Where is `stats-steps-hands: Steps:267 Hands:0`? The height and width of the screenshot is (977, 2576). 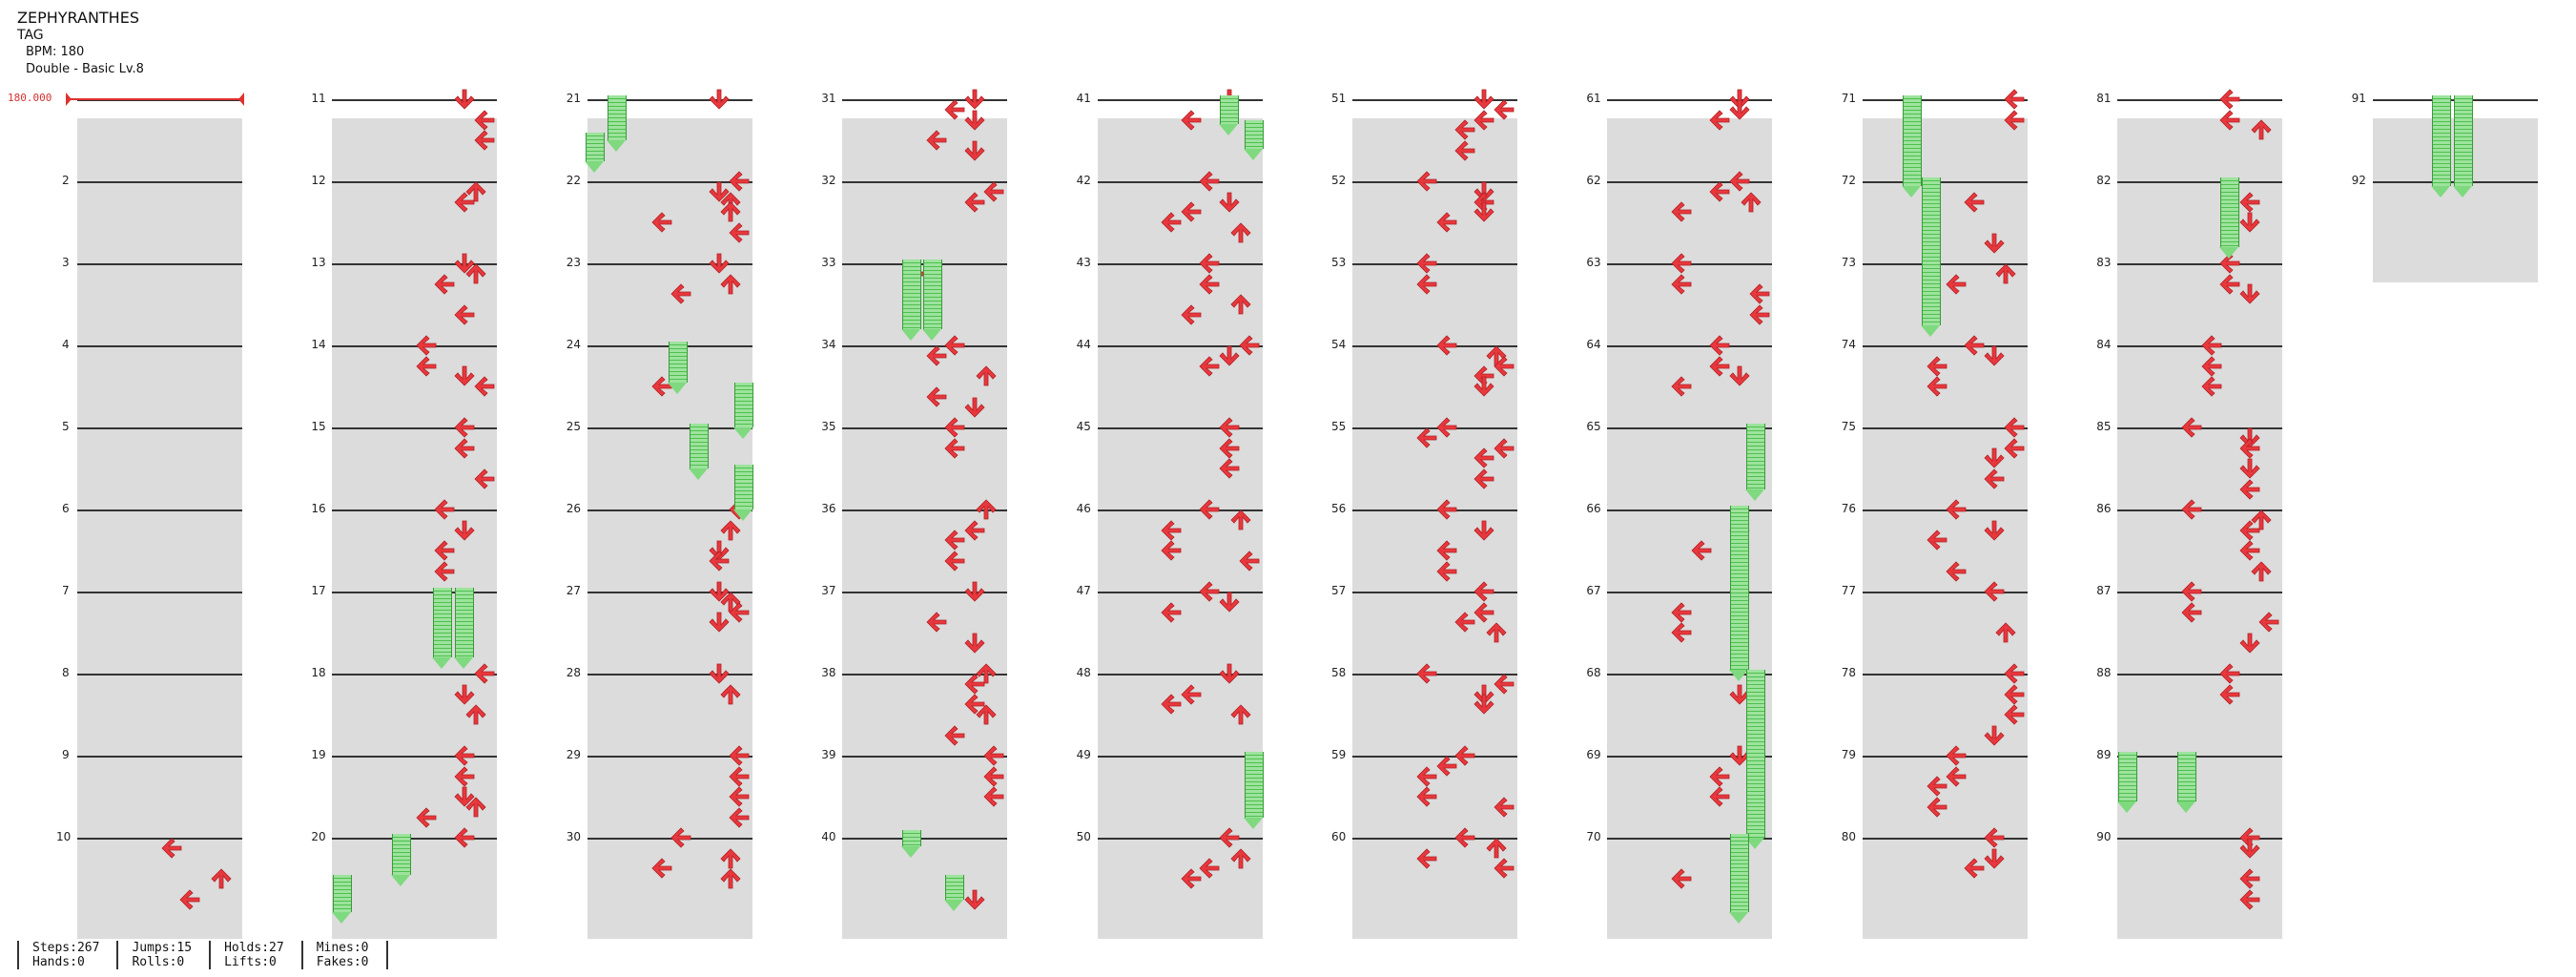 stats-steps-hands: Steps:267 Hands:0 is located at coordinates (66, 955).